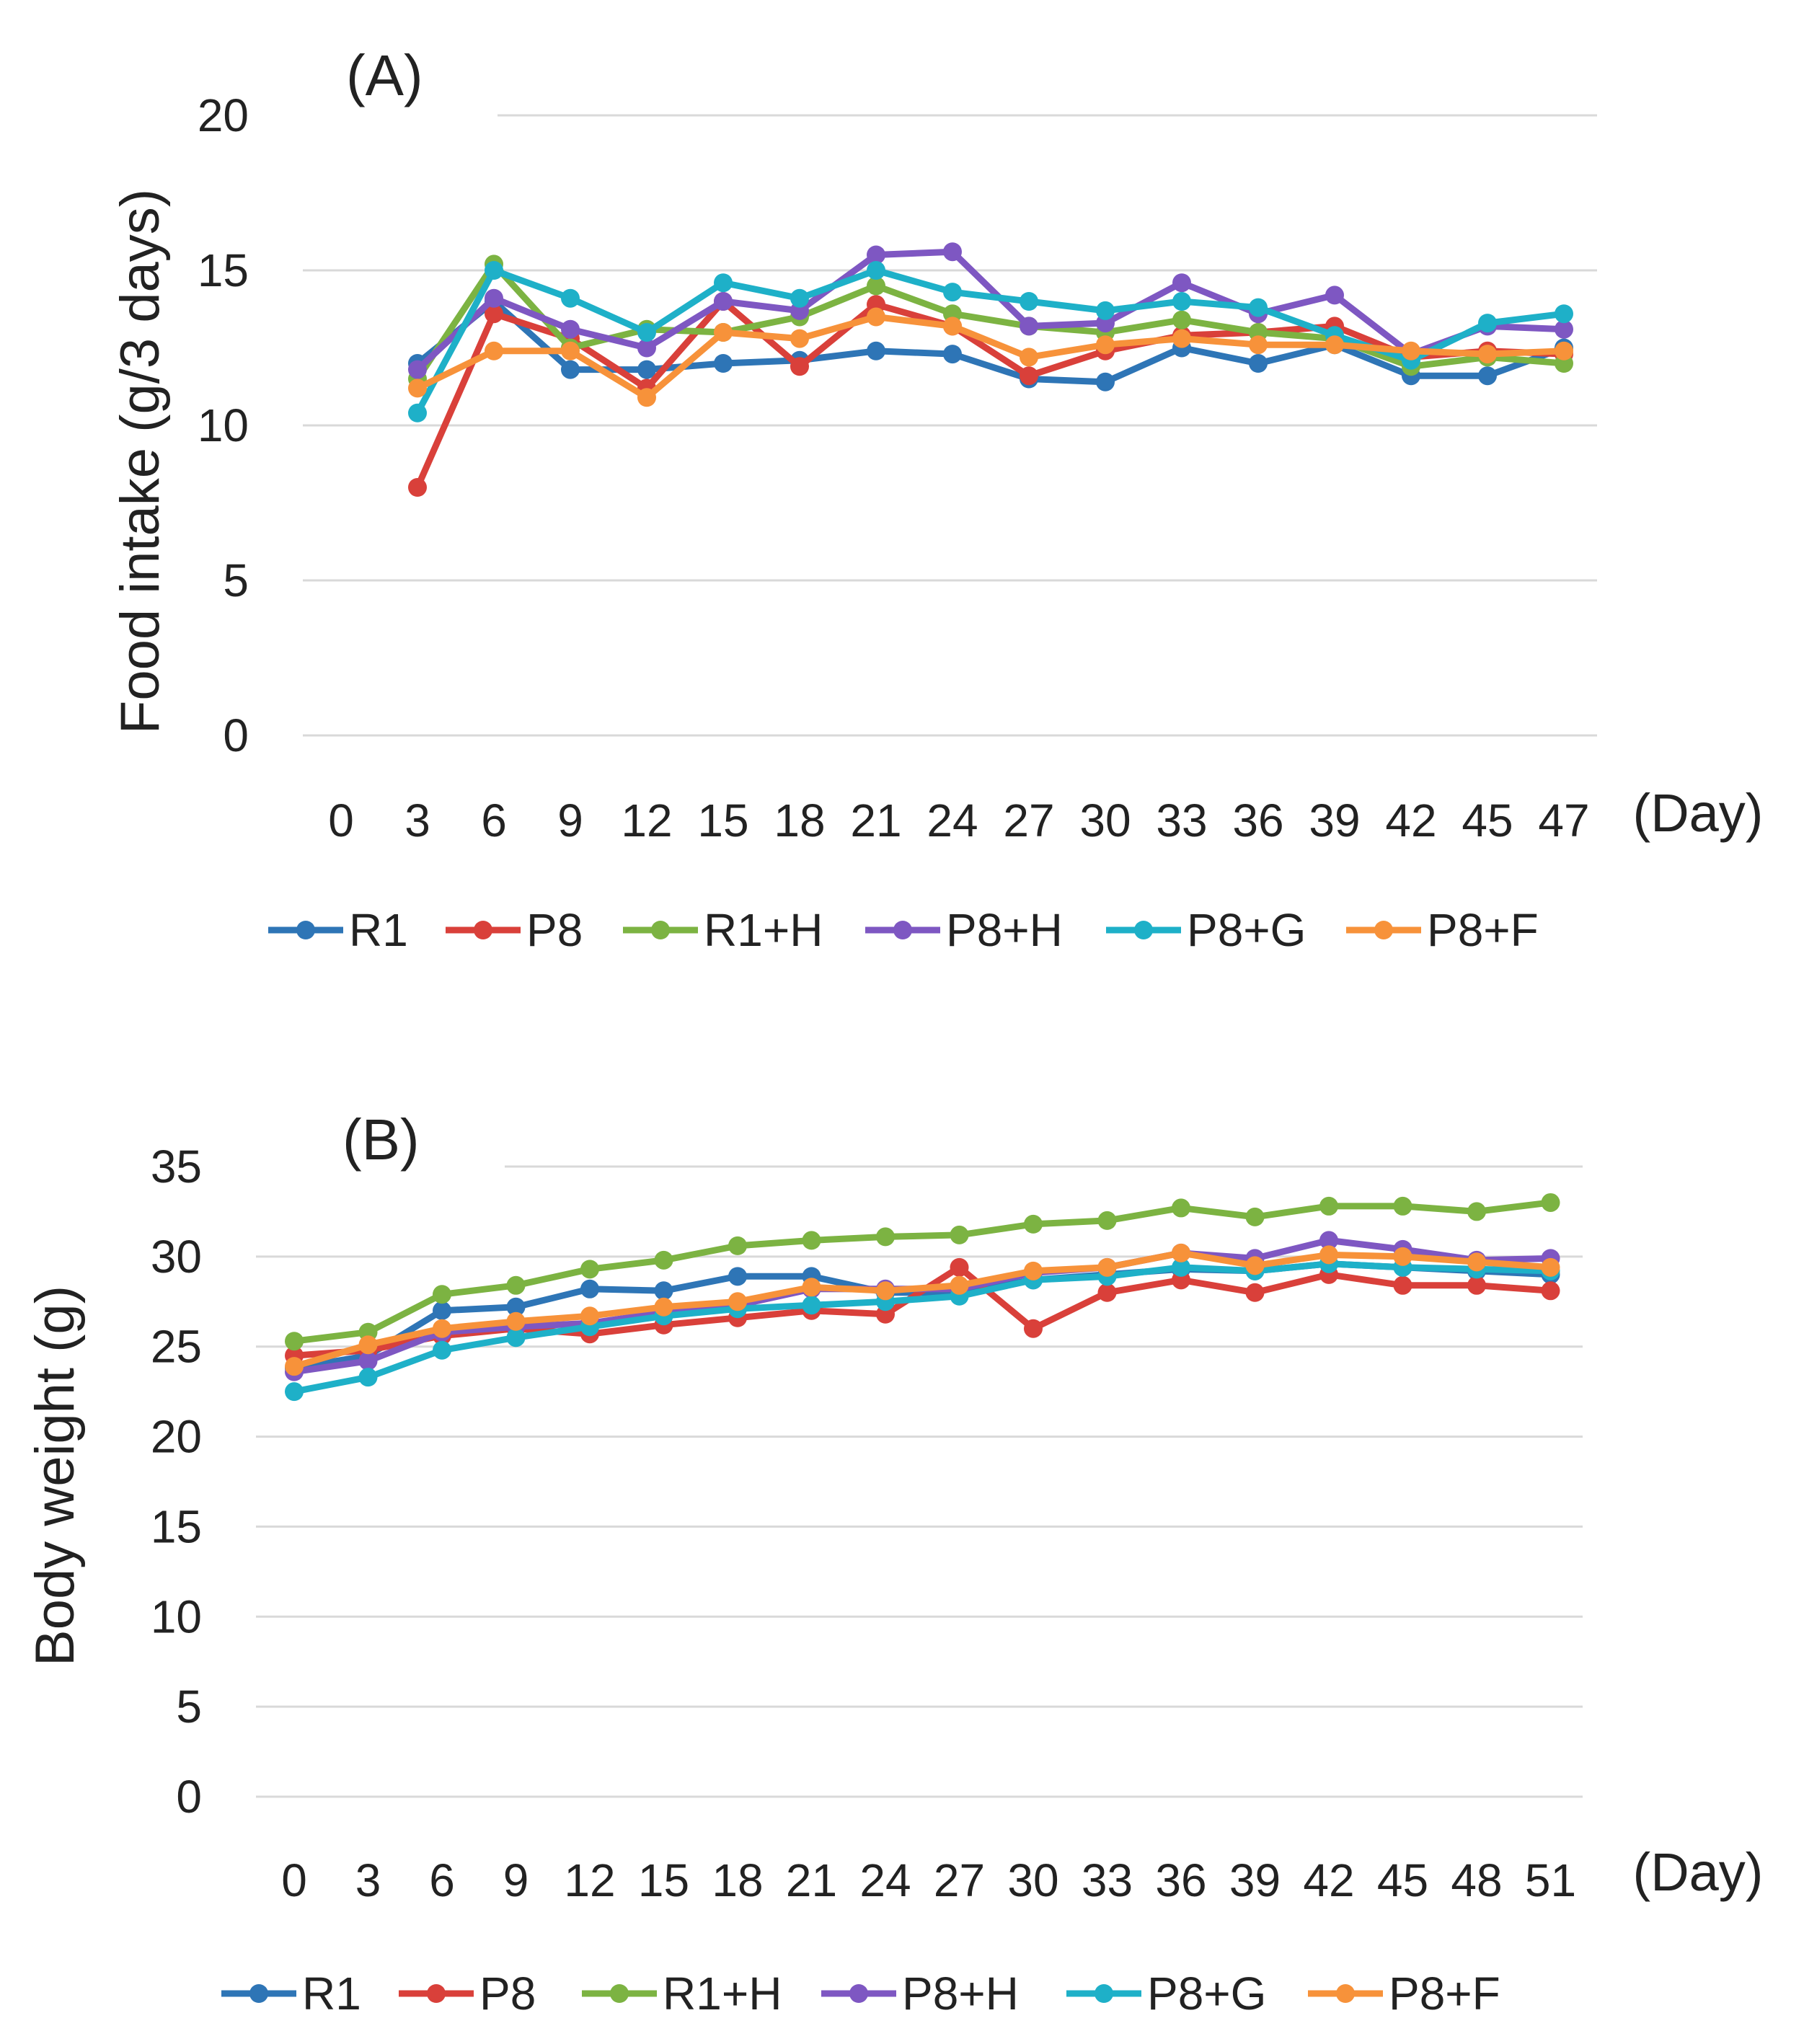  I want to click on x-tick-labels: 0 3 6 9 12 15 18 21 24 27 30 33 36 39 42 45 47, so click(959, 821).